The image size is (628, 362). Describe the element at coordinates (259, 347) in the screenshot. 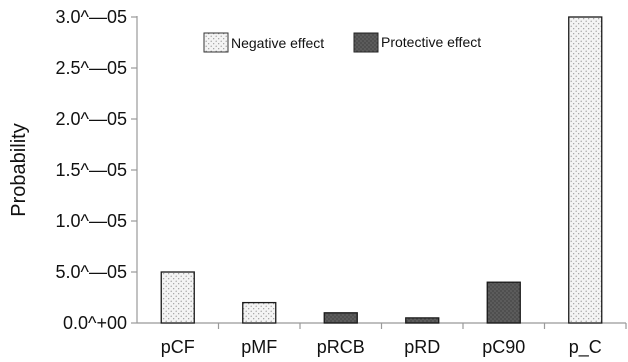

I see `x-tick-label: pMF` at that location.